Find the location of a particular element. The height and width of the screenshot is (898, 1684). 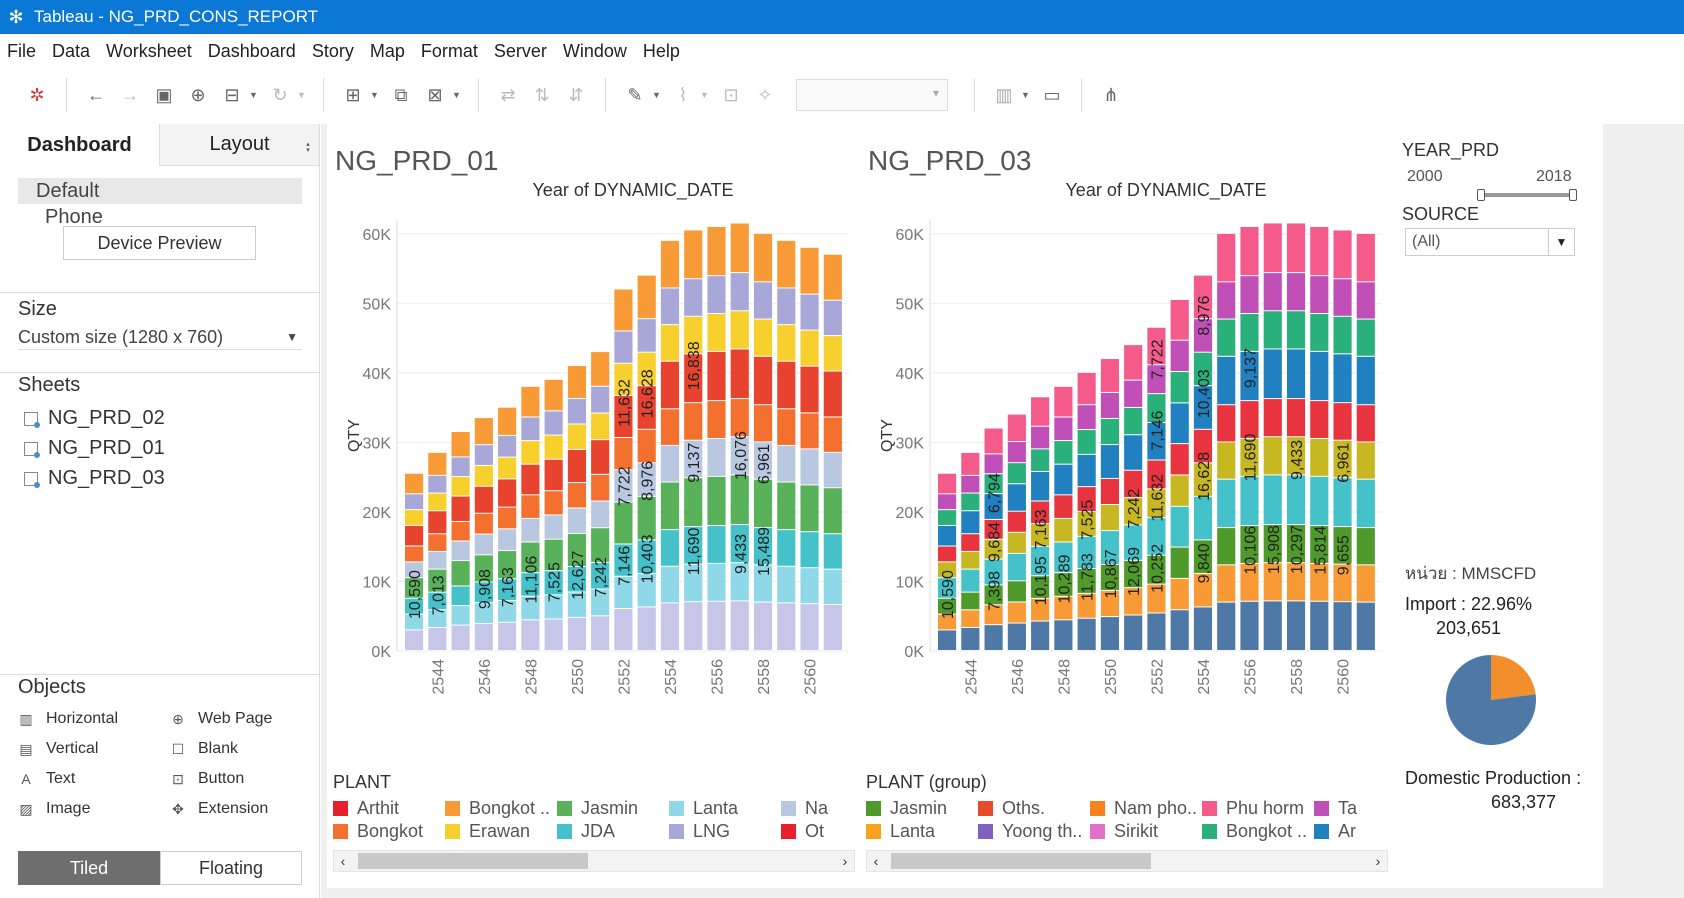

legend-item: Bongkot .. is located at coordinates (500, 808).